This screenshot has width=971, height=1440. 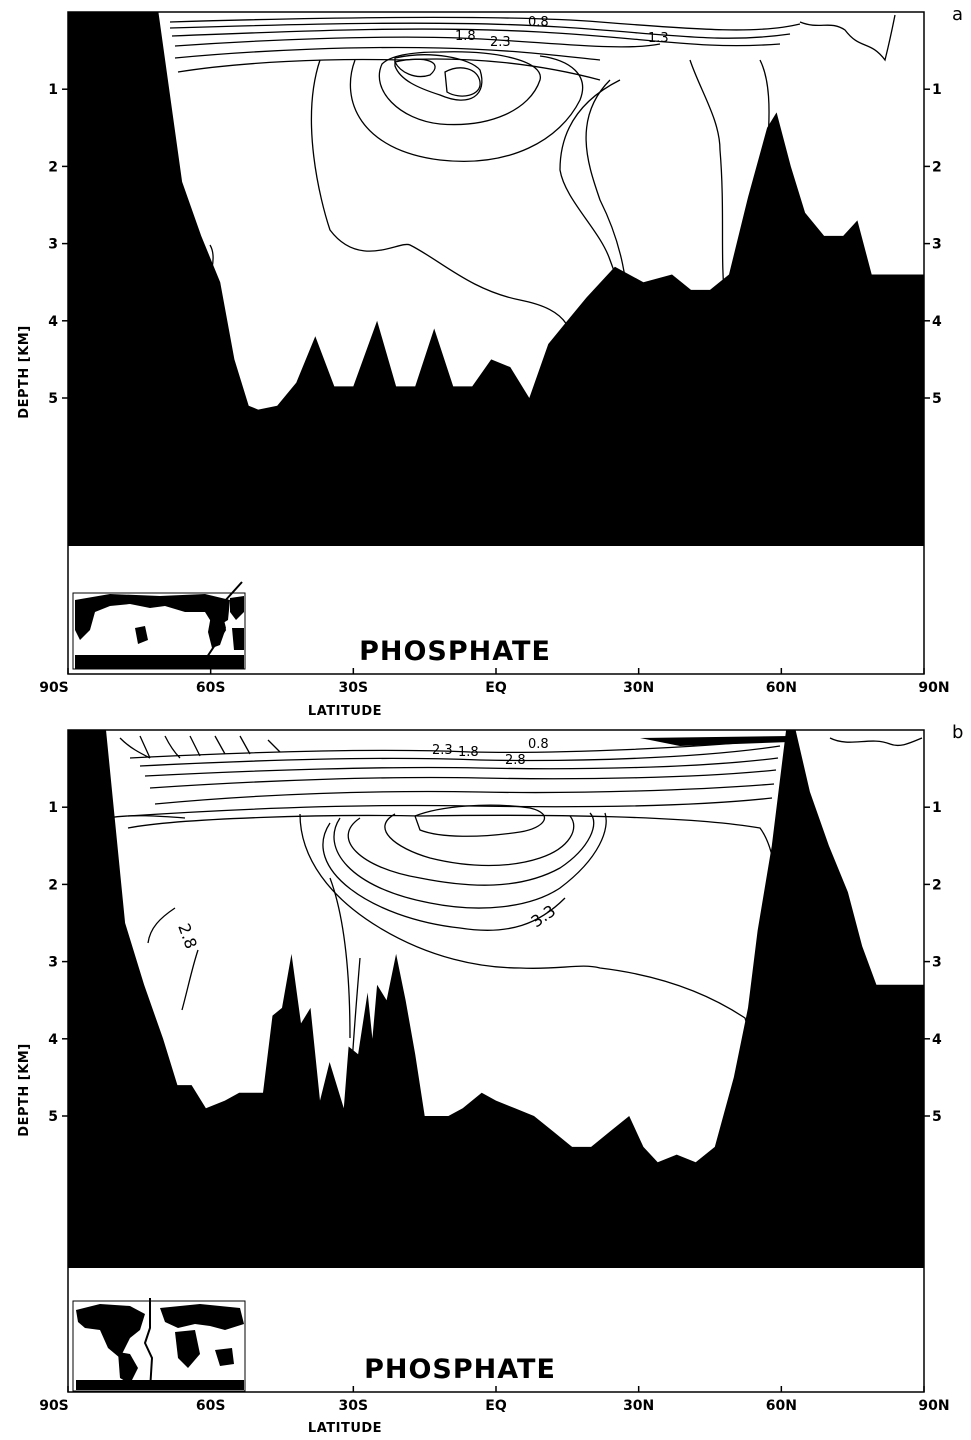 What do you see at coordinates (562, 32) in the screenshot?
I see `contour-labels: 1.8 2.3 0.8 1.3` at bounding box center [562, 32].